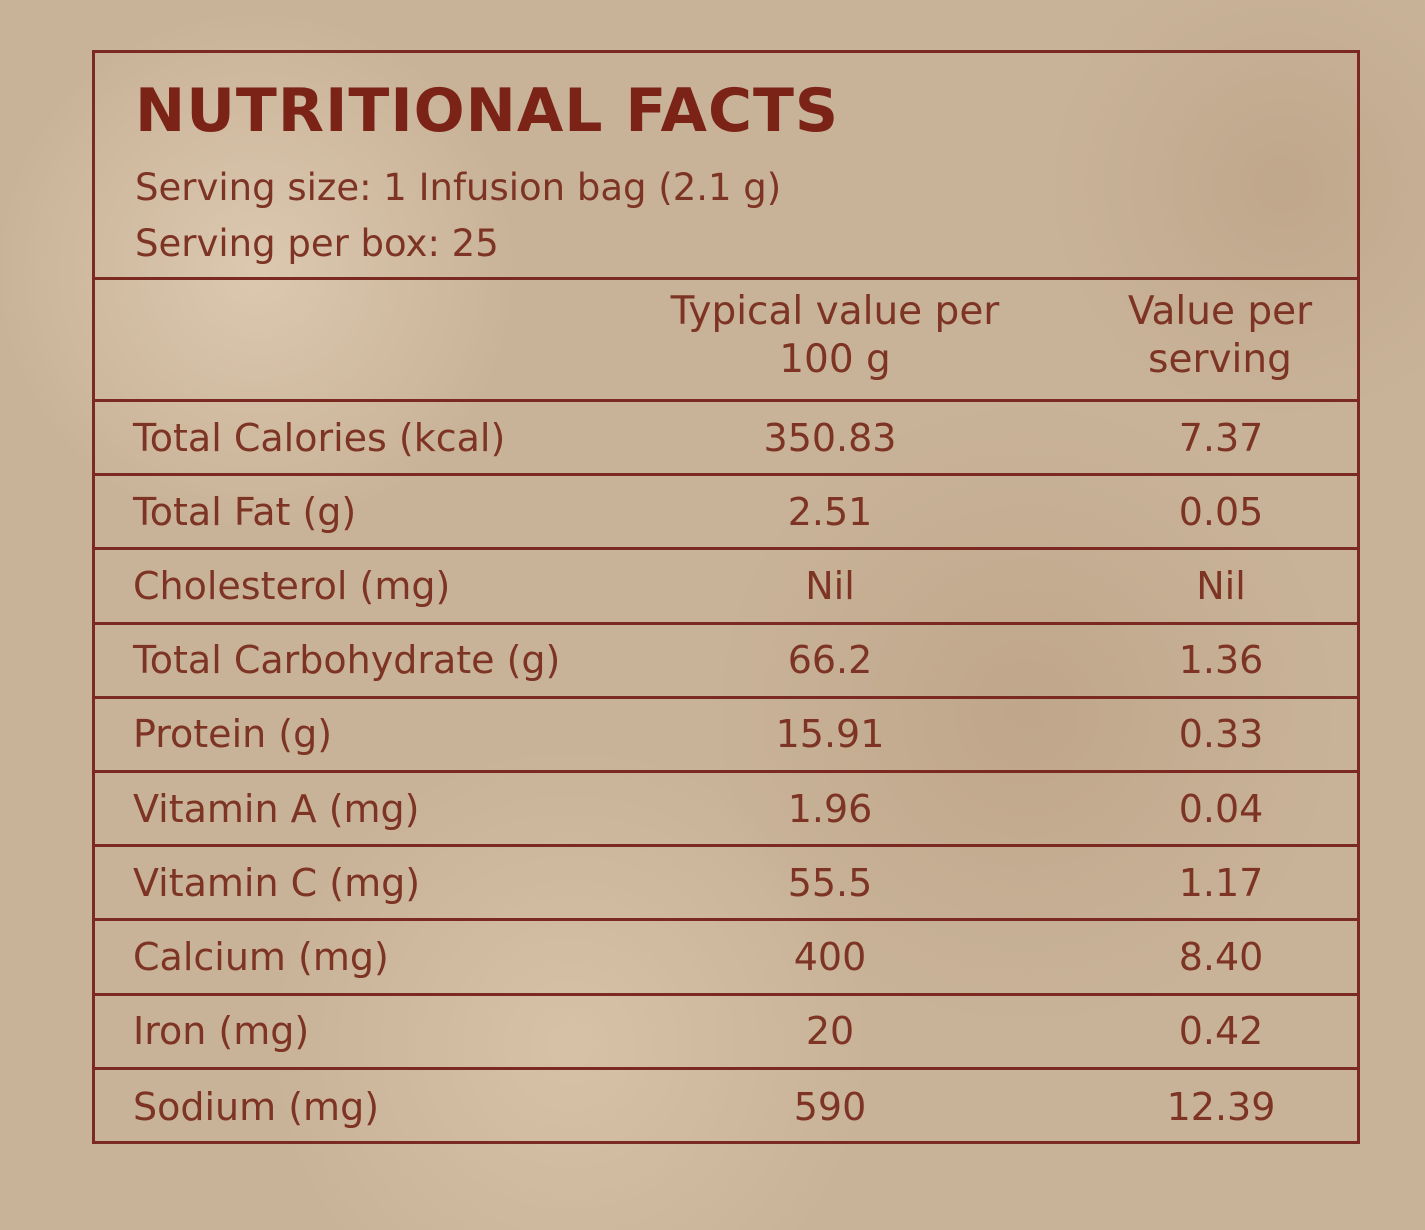 This screenshot has height=1230, width=1425. Describe the element at coordinates (830, 956) in the screenshot. I see `value-per-100g: 400` at that location.